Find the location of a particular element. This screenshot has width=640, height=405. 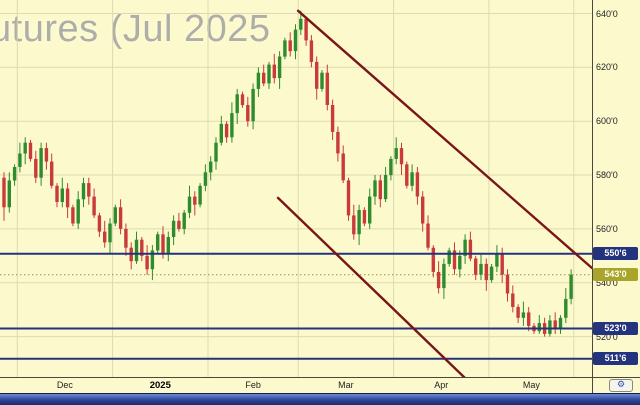

gear-icon: ⚙ is located at coordinates (621, 385).